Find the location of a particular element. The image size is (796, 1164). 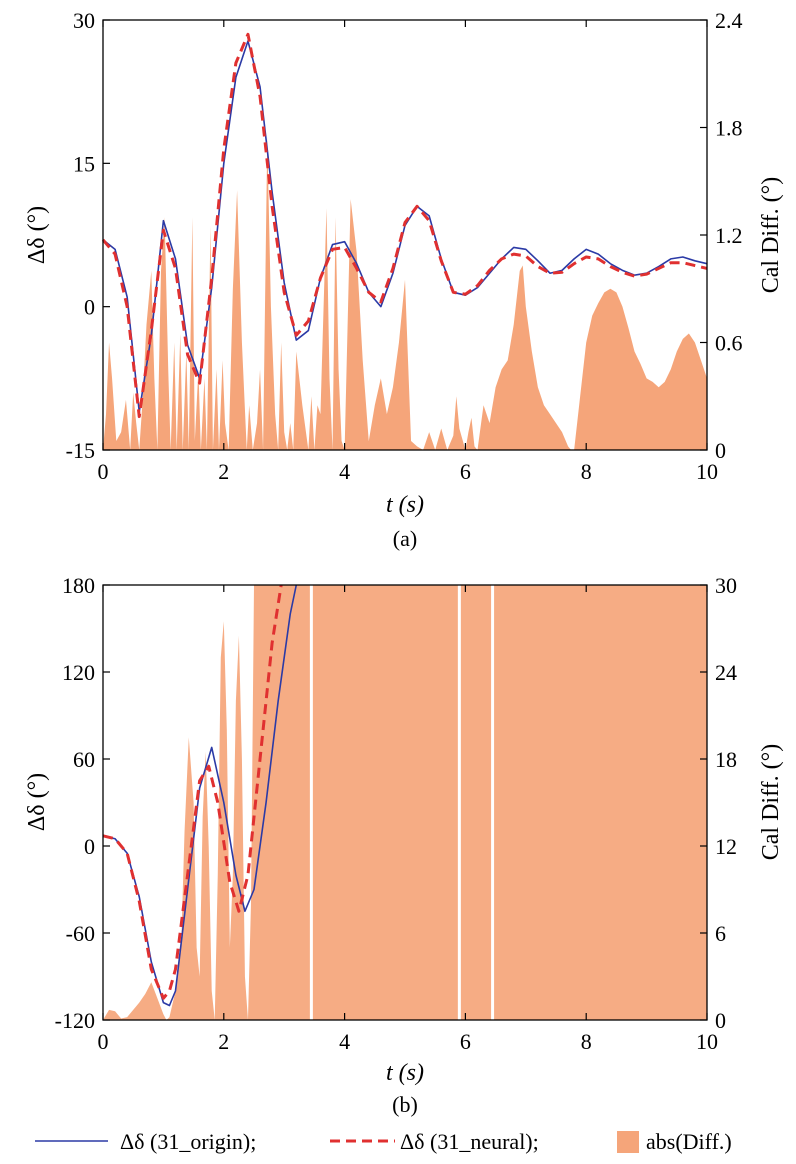

y-label-right-a: Cal Diff. (°) is located at coordinates (771, 235).